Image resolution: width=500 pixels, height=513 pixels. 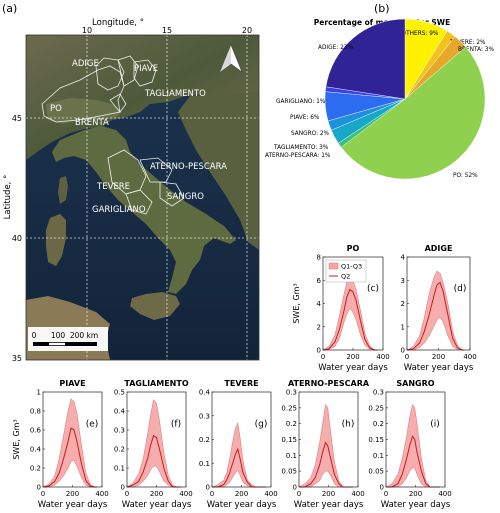 What do you see at coordinates (218, 171) in the screenshot?
I see `balkans-land` at bounding box center [218, 171].